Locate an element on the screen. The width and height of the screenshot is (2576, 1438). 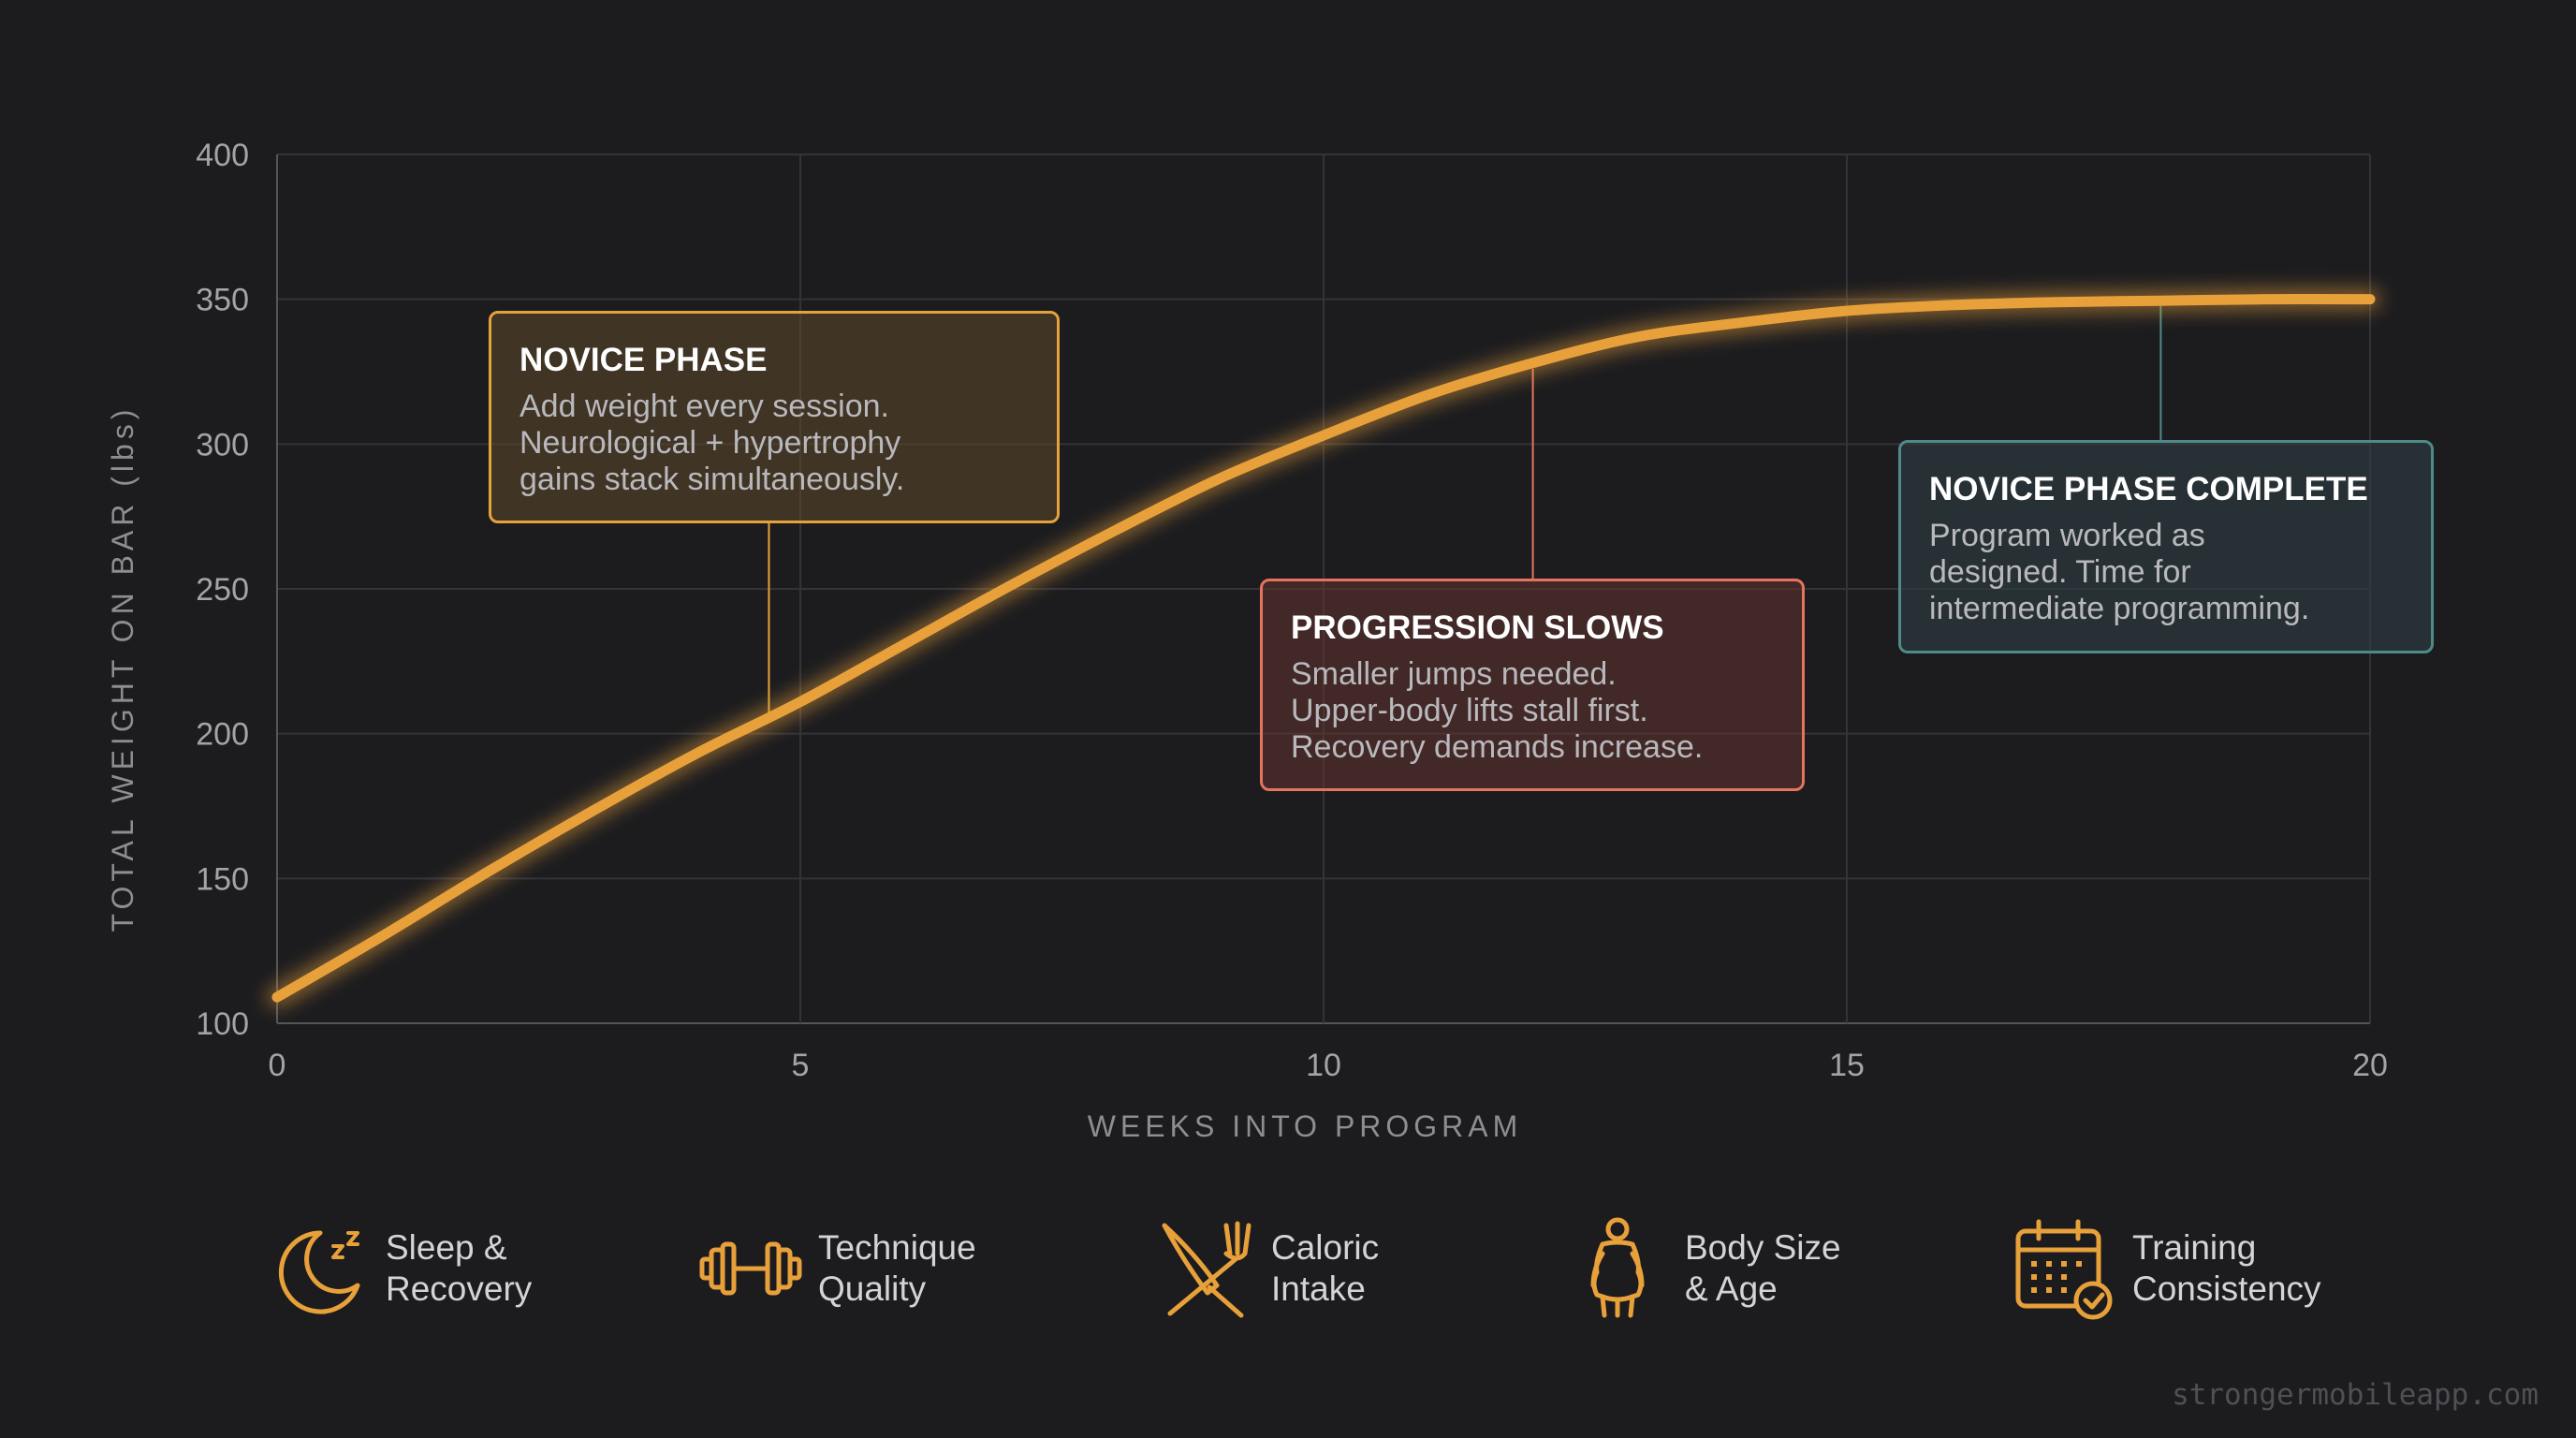
person-body-icon is located at coordinates (1617, 1267).